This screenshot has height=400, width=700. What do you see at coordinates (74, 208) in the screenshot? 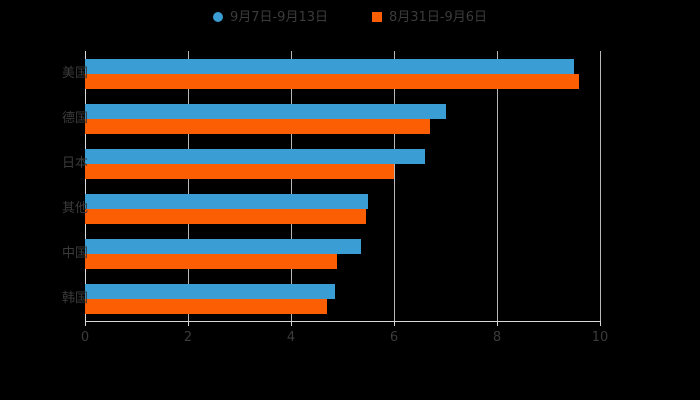
I see `y-axis-category-label: 其他` at bounding box center [74, 208].